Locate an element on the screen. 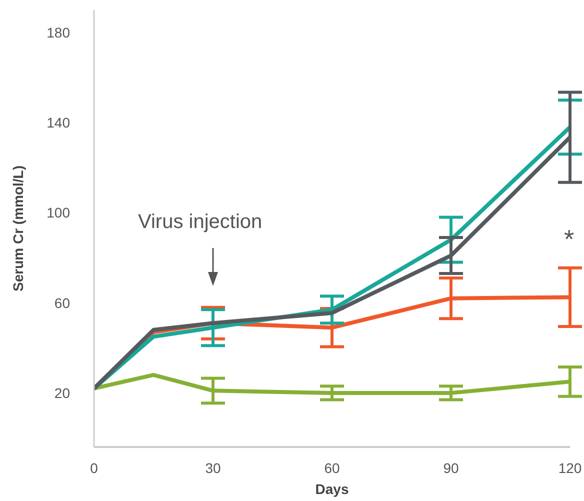  y-tick-label: 140 is located at coordinates (58, 122).